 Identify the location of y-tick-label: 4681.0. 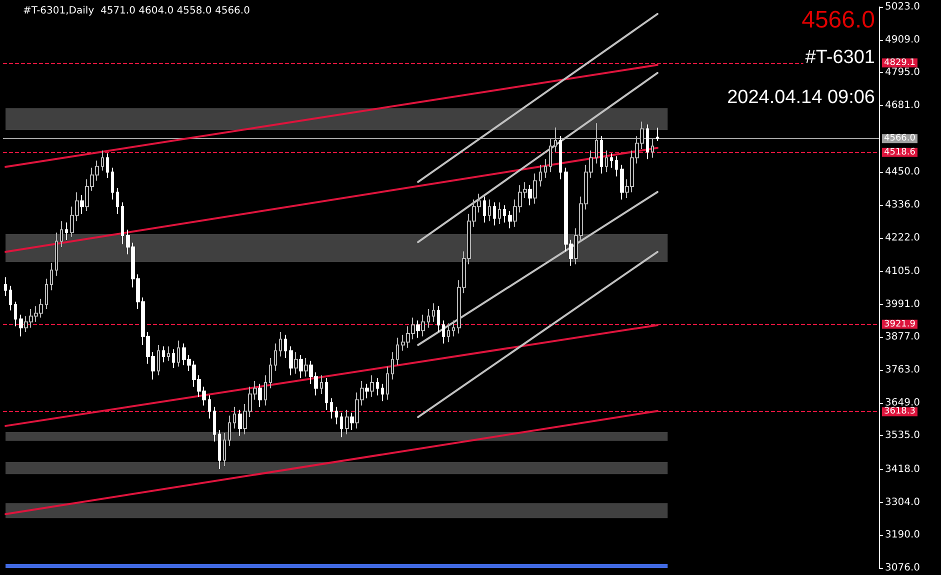
(902, 106).